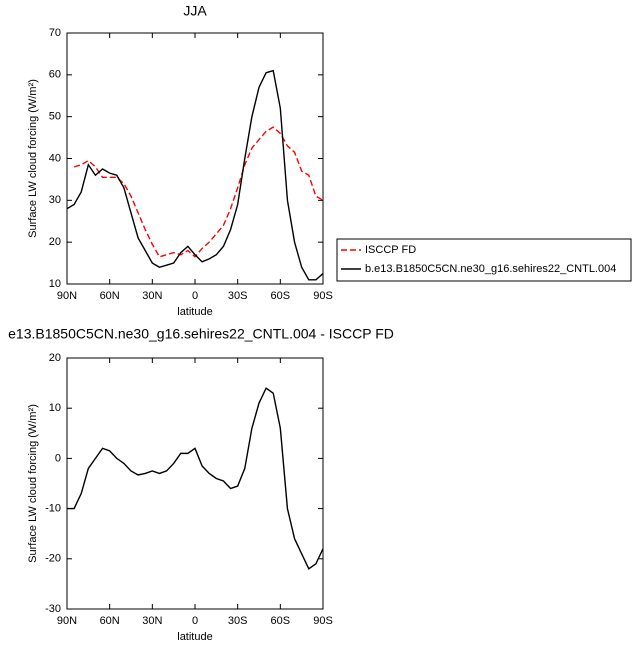  What do you see at coordinates (55, 33) in the screenshot?
I see `y-tick-label: 70` at bounding box center [55, 33].